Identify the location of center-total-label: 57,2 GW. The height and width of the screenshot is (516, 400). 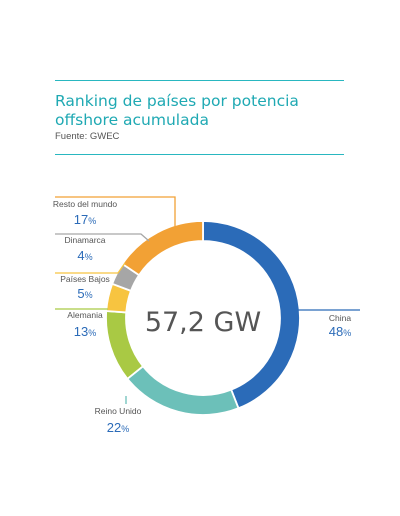
(203, 322).